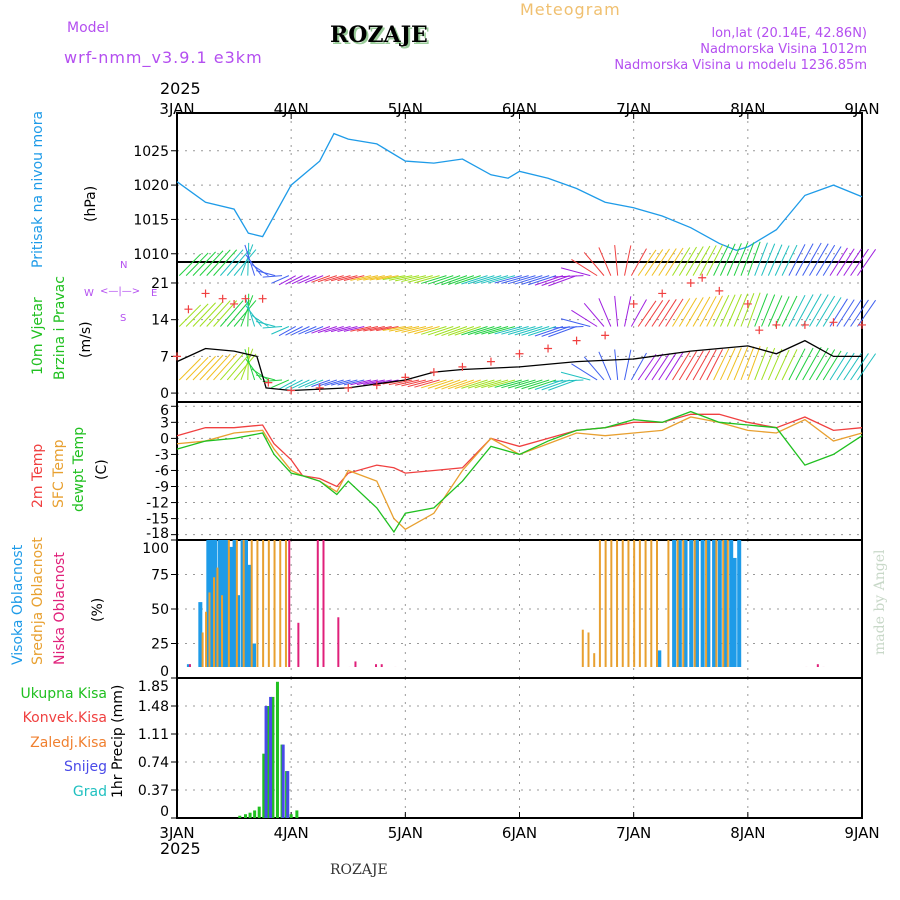 Image resolution: width=900 pixels, height=900 pixels. Describe the element at coordinates (164, 357) in the screenshot. I see `y-tick-label: 7` at that location.